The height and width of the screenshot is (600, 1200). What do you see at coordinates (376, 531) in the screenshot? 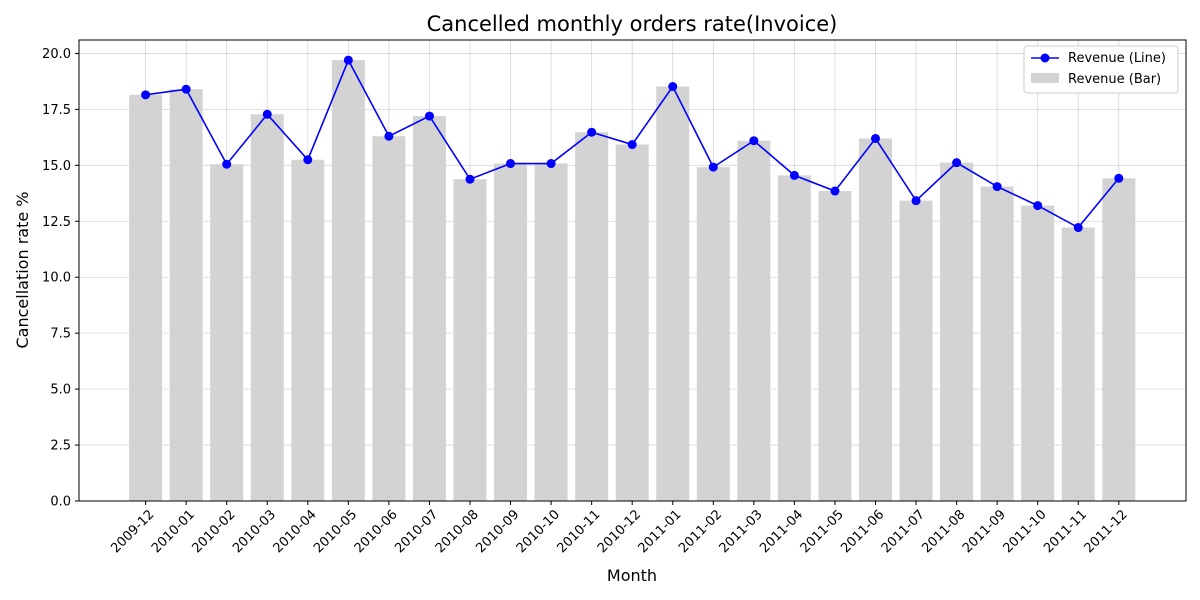
I see `x-tick-label: 2010-06` at bounding box center [376, 531].